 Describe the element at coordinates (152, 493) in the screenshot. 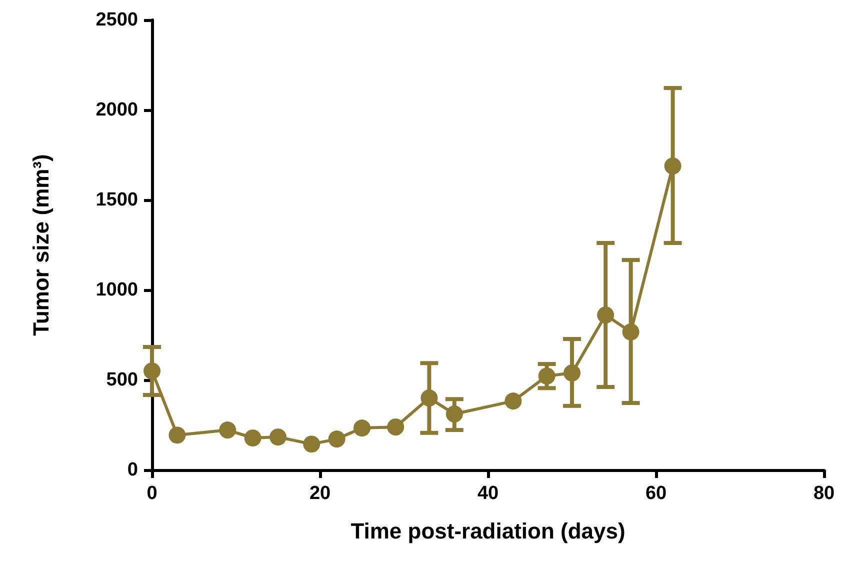

I see `x-tick-label: 0` at that location.